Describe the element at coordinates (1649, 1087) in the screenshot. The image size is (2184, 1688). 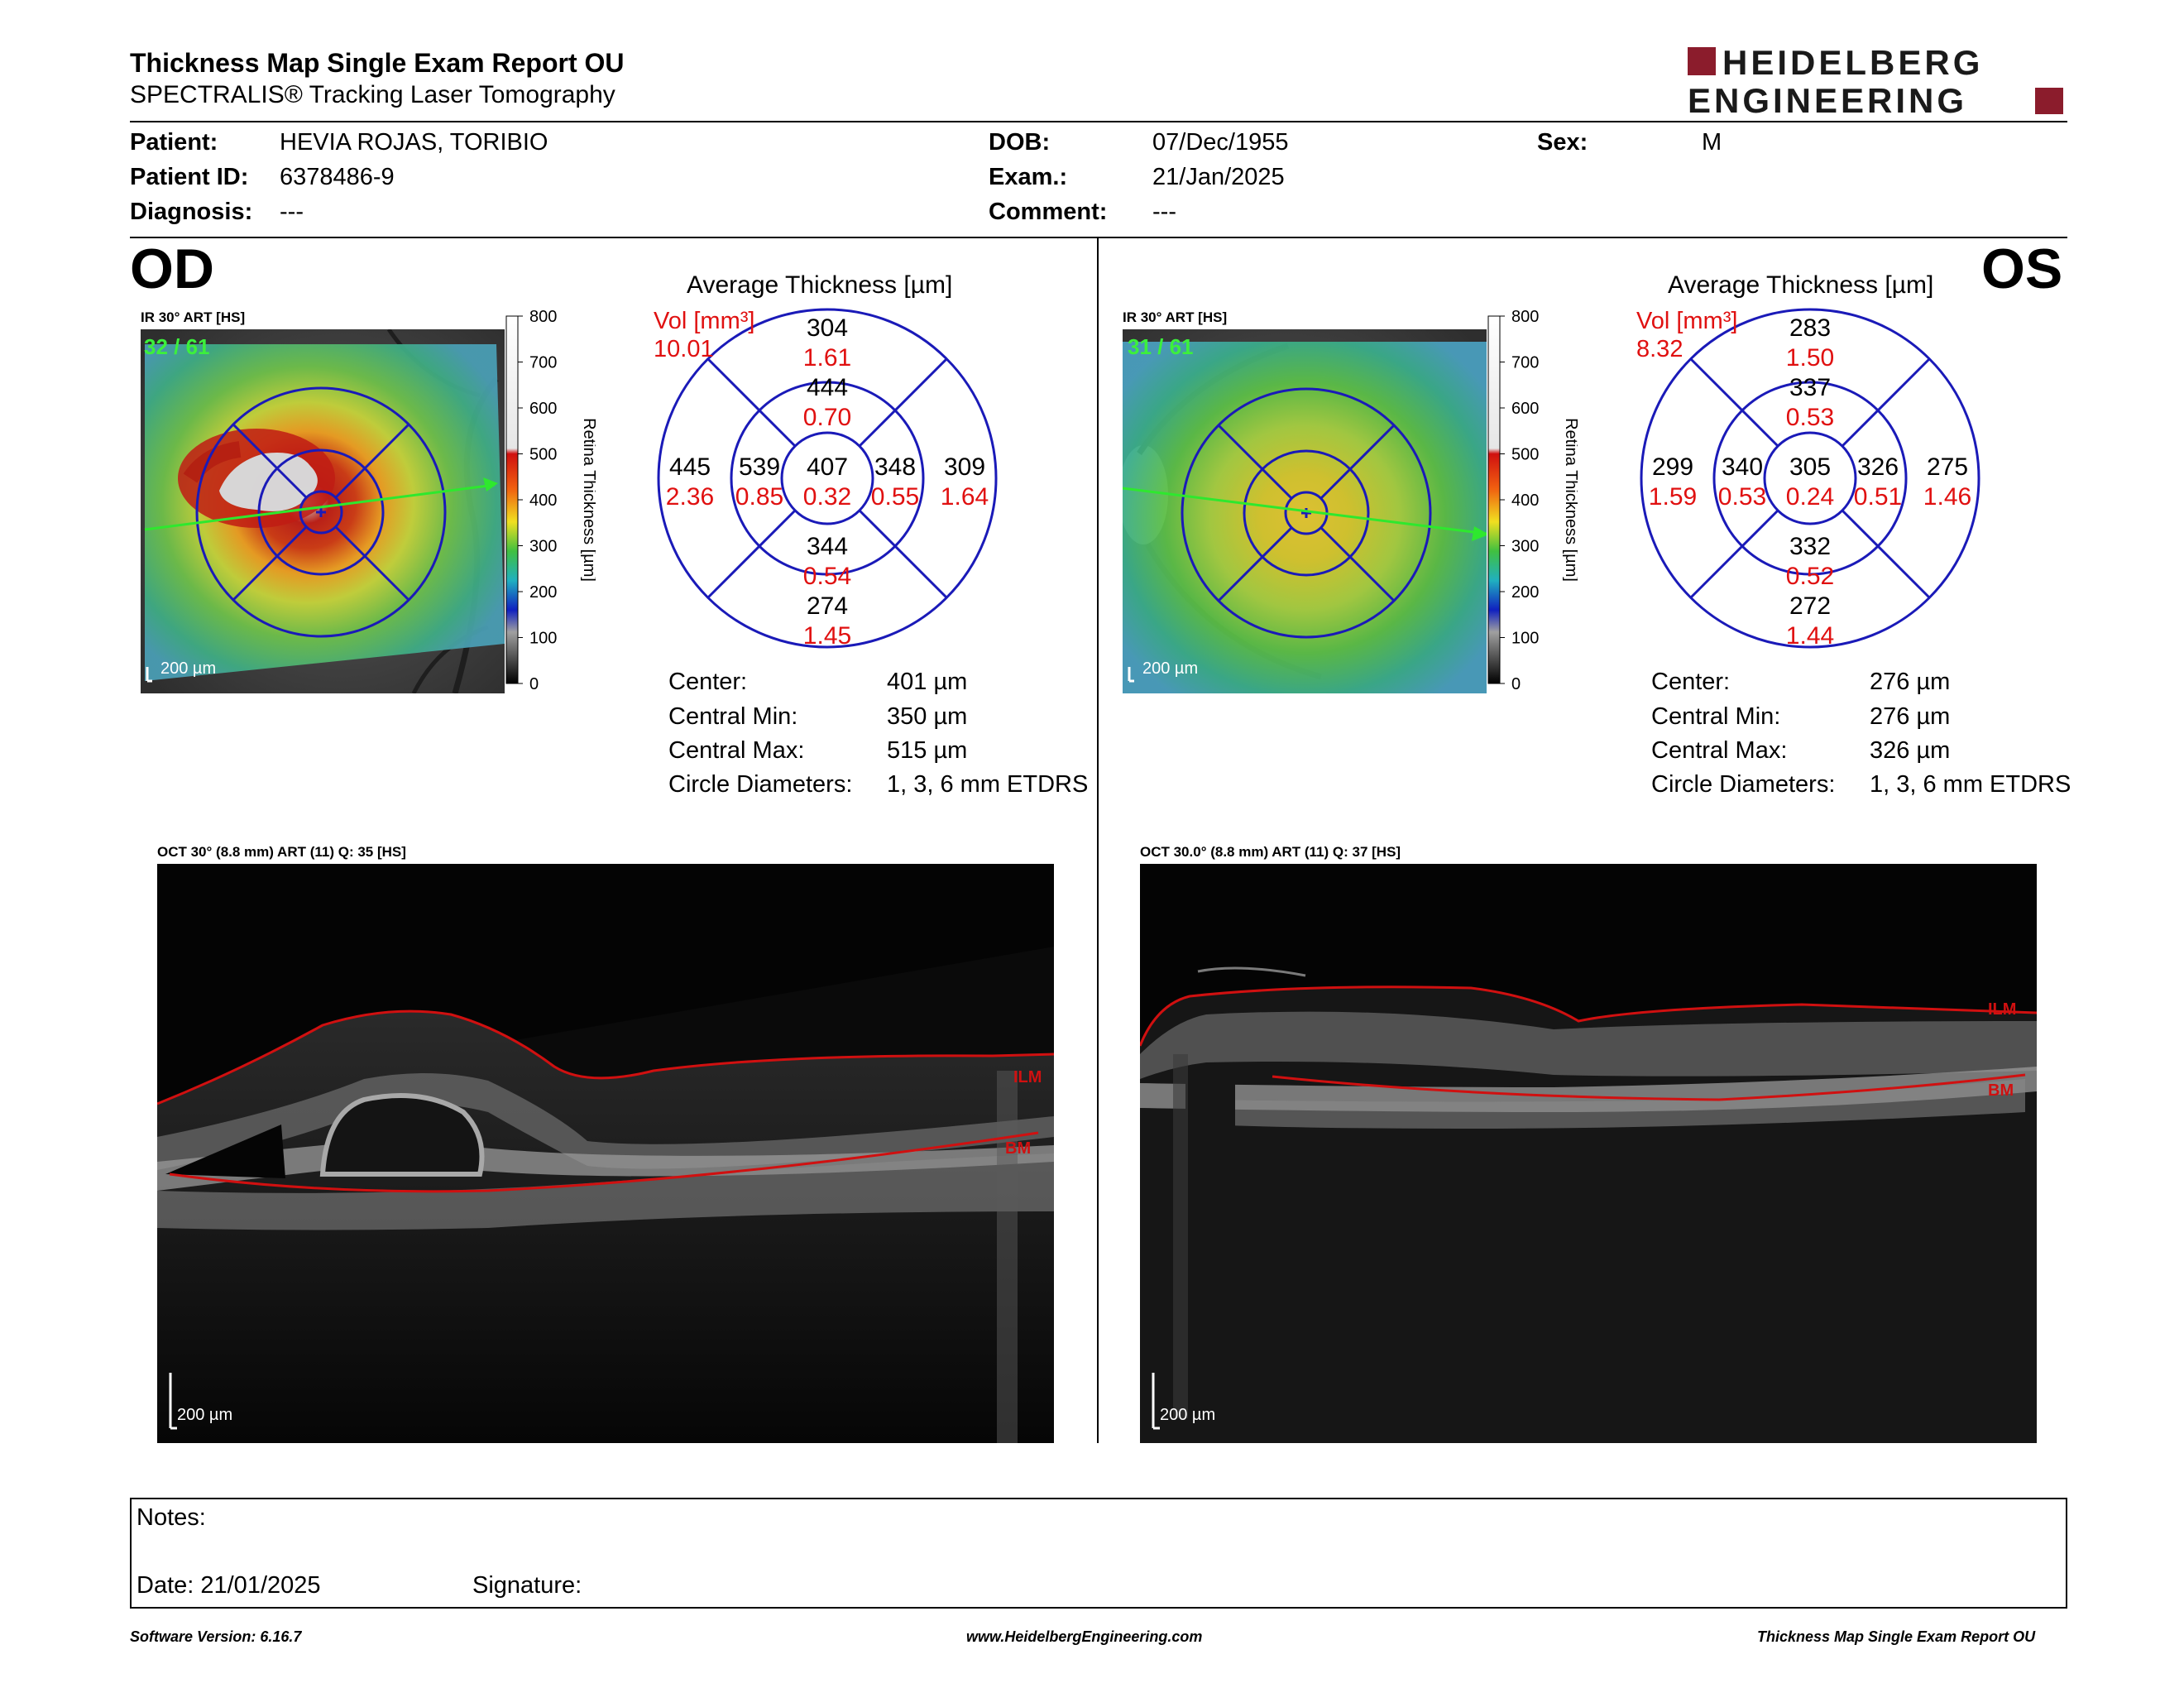
I see `os-bm-line` at that location.